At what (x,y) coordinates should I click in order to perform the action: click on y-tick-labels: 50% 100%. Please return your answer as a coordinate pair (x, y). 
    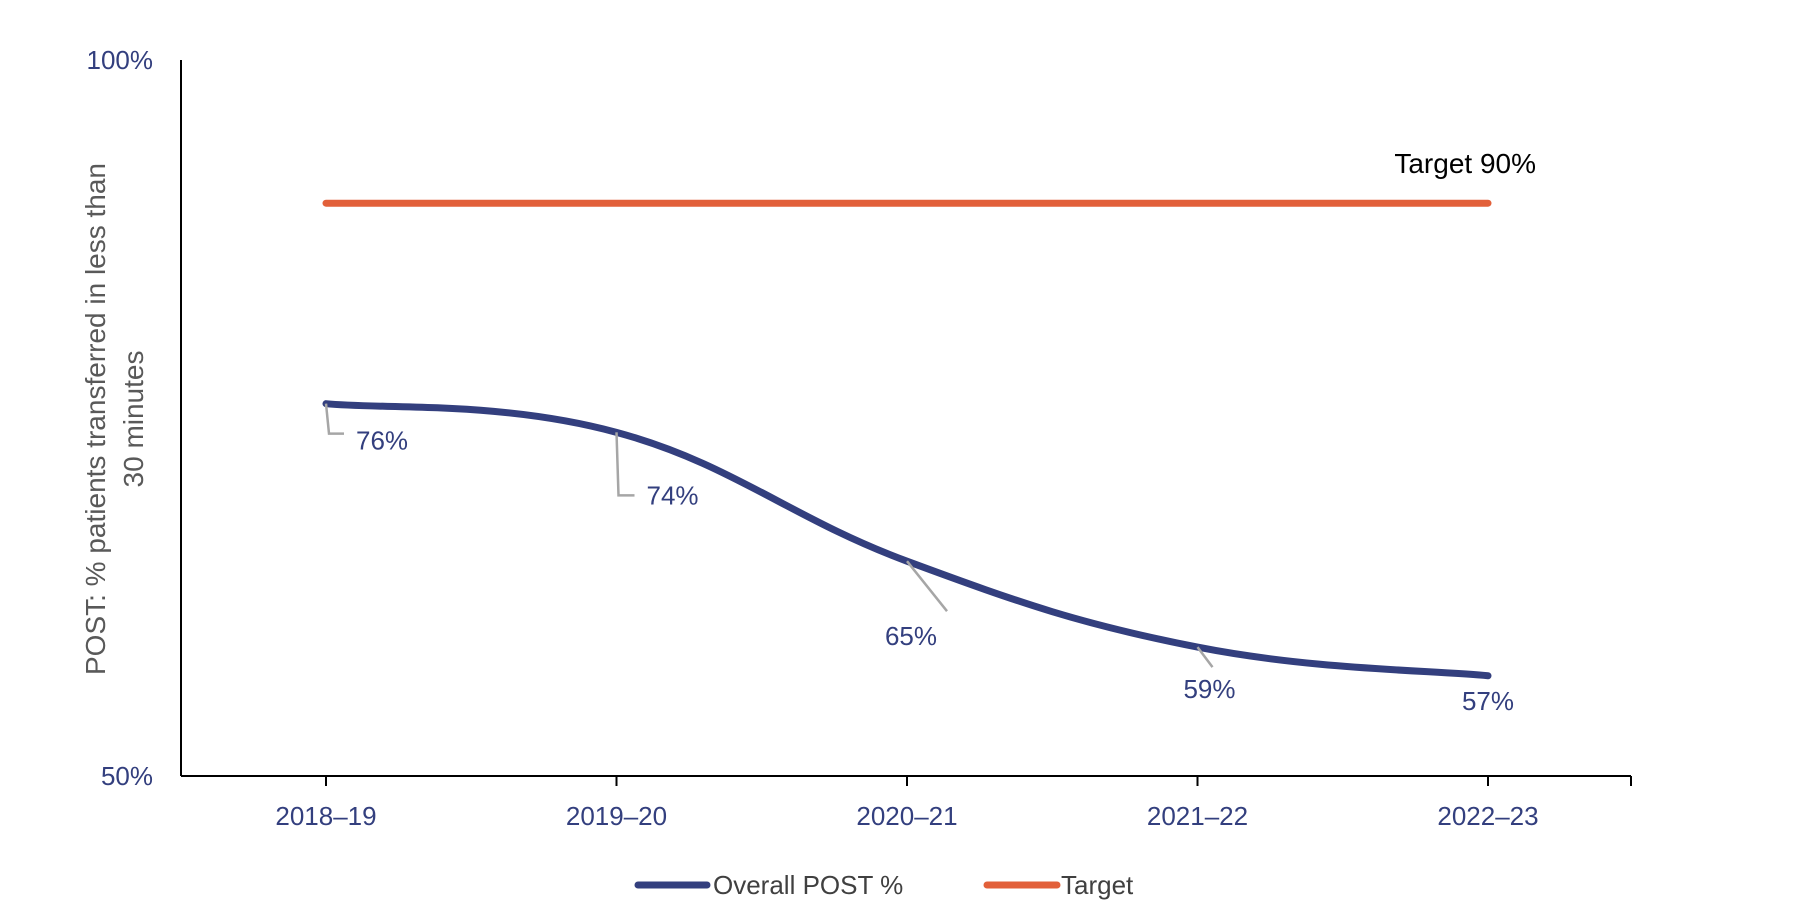
    Looking at the image, I should click on (120, 418).